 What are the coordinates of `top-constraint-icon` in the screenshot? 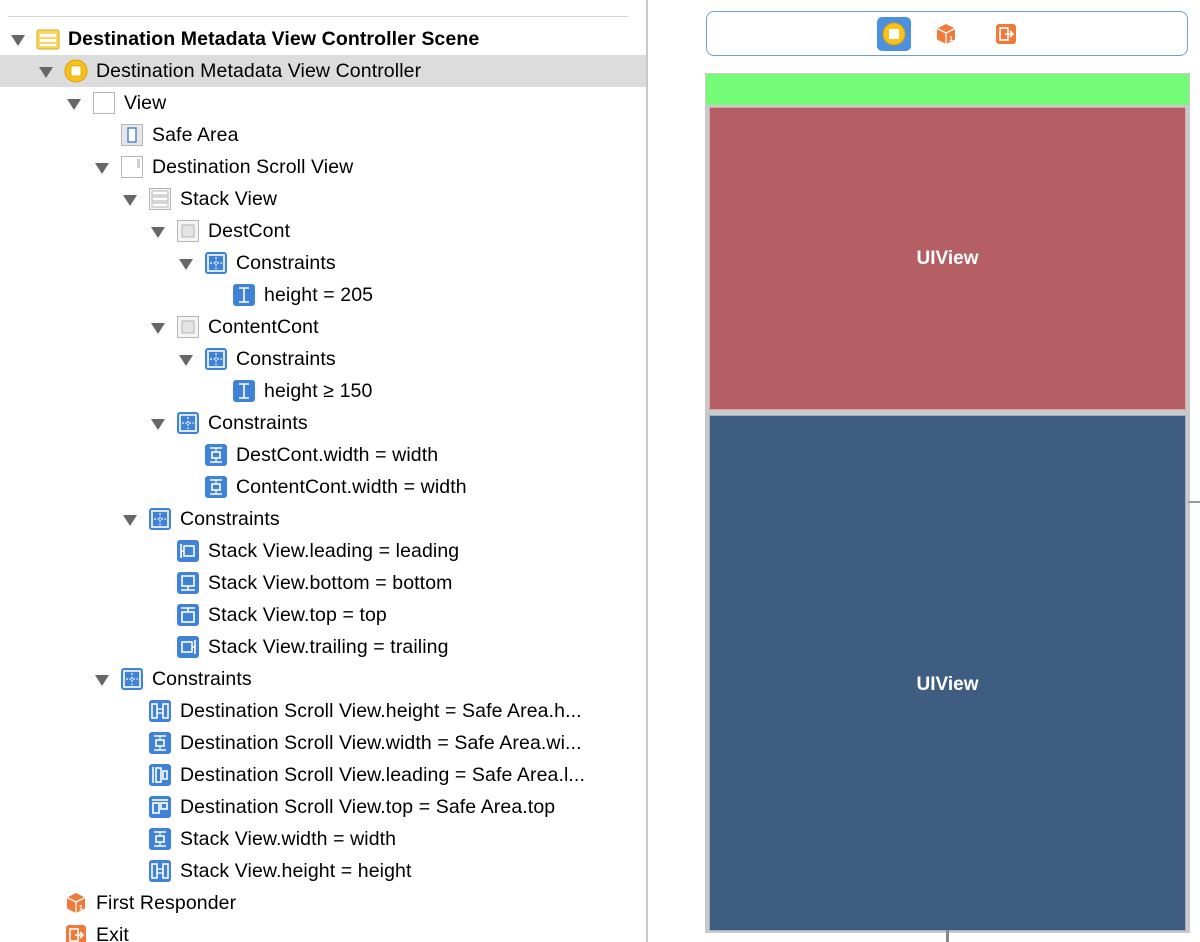 It's located at (188, 615).